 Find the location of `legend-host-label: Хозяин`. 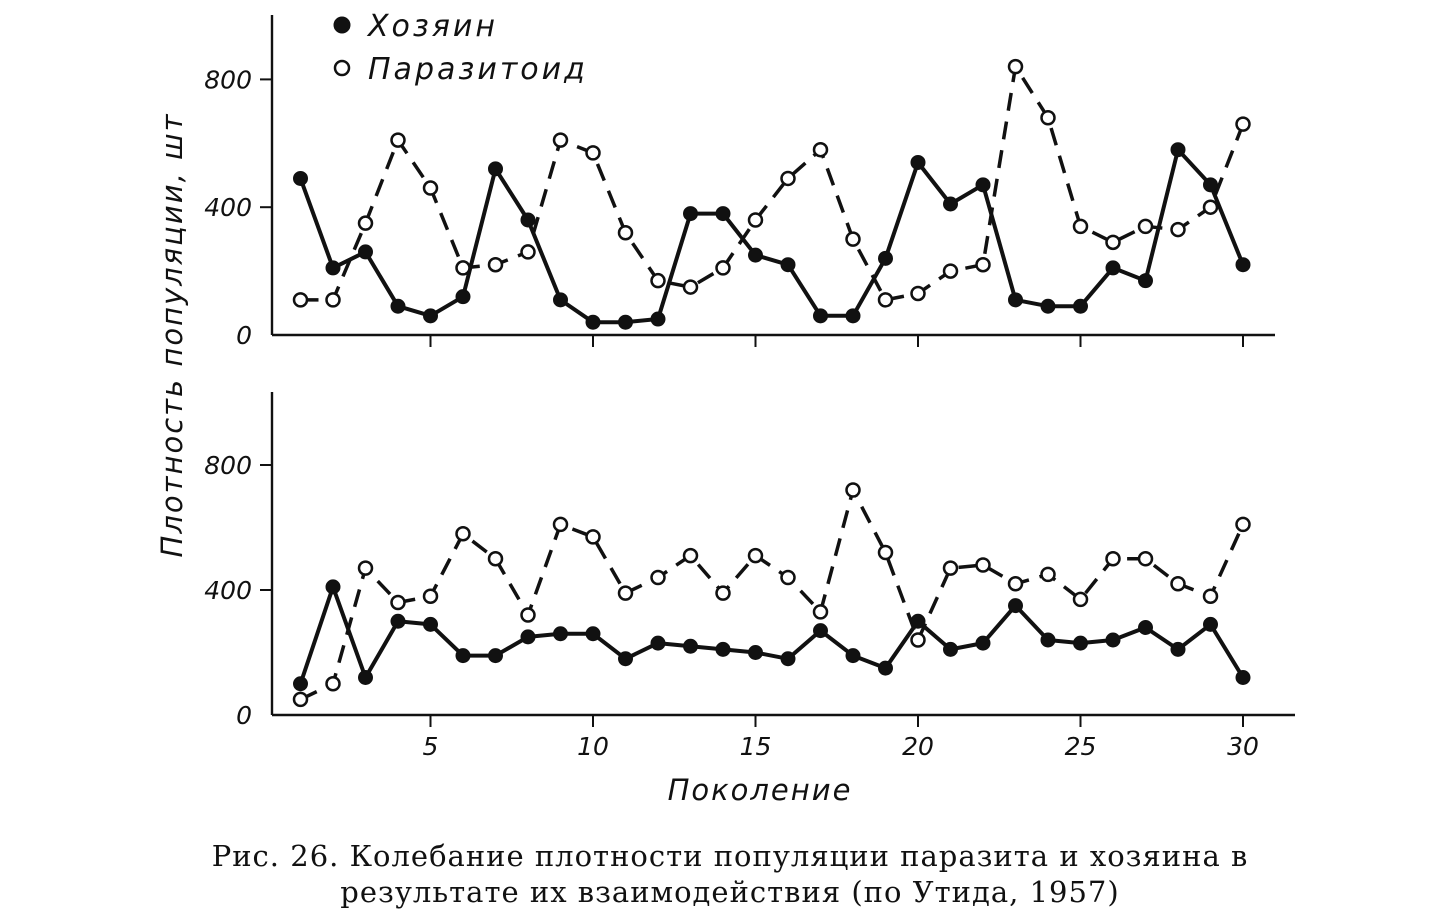

legend-host-label: Хозяин is located at coordinates (432, 26).